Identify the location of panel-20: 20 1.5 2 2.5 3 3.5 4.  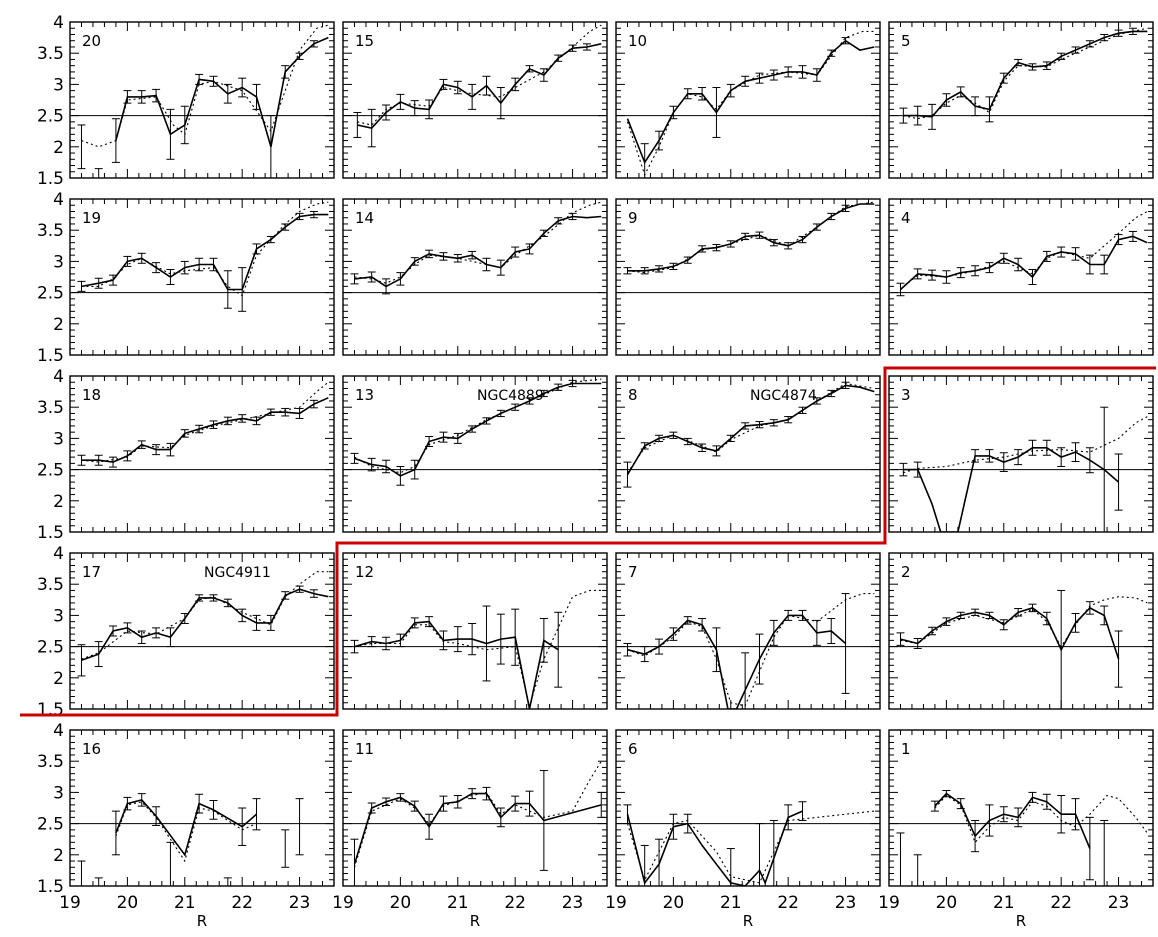
(186, 101).